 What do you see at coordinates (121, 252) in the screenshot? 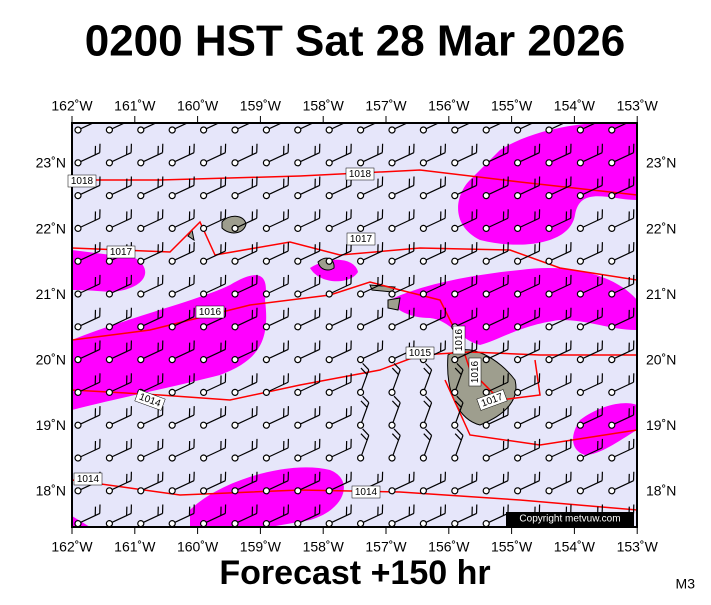
I see `isobar-label: 1017` at bounding box center [121, 252].